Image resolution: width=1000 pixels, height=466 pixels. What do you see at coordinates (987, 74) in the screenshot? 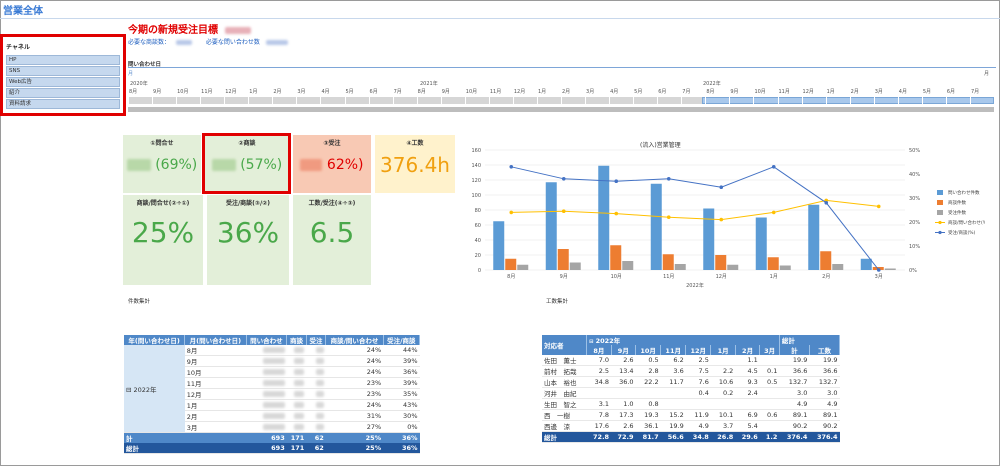
I see `timeline-granularity-dropdown: 月` at bounding box center [987, 74].